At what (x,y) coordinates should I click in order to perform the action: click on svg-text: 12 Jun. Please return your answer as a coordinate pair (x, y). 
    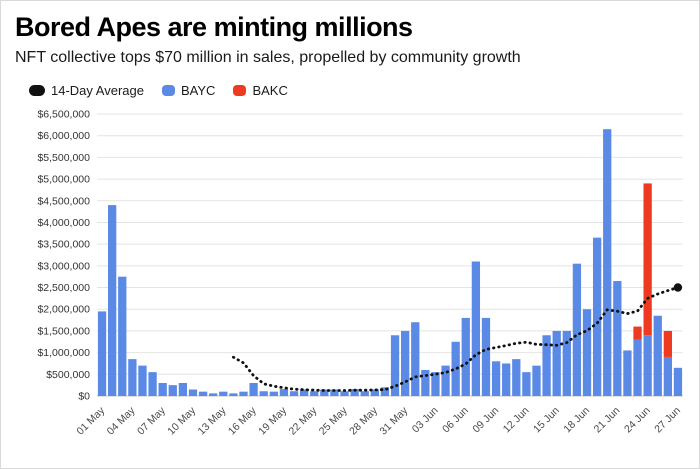
    Looking at the image, I should click on (516, 420).